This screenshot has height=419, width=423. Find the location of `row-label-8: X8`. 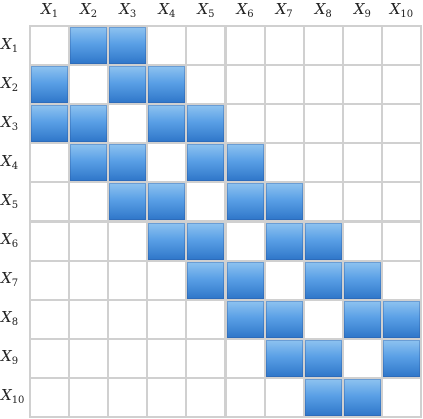

row-label-8: X8 is located at coordinates (9, 319).